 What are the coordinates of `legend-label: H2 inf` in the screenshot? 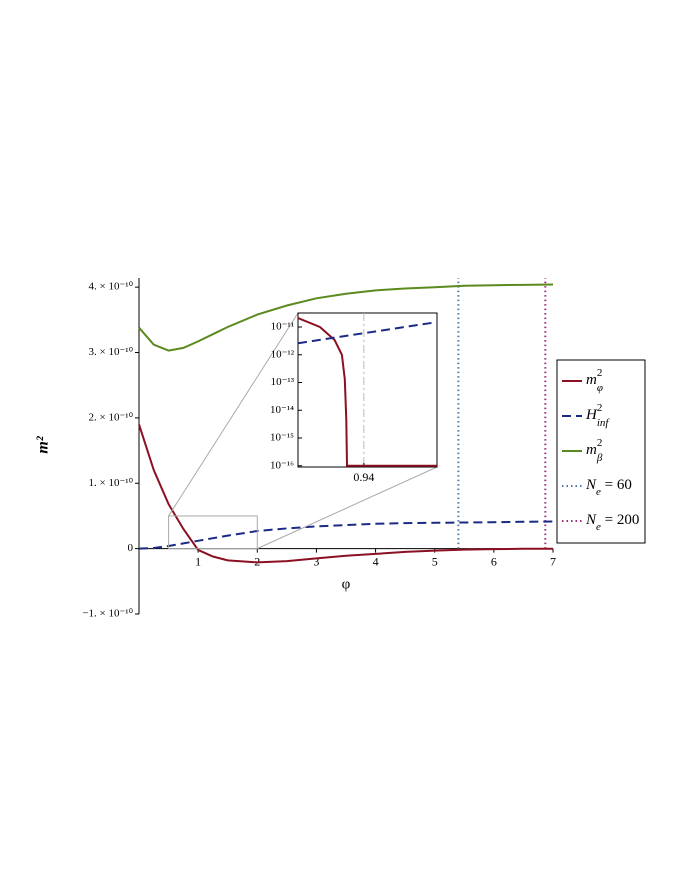 It's located at (597, 415).